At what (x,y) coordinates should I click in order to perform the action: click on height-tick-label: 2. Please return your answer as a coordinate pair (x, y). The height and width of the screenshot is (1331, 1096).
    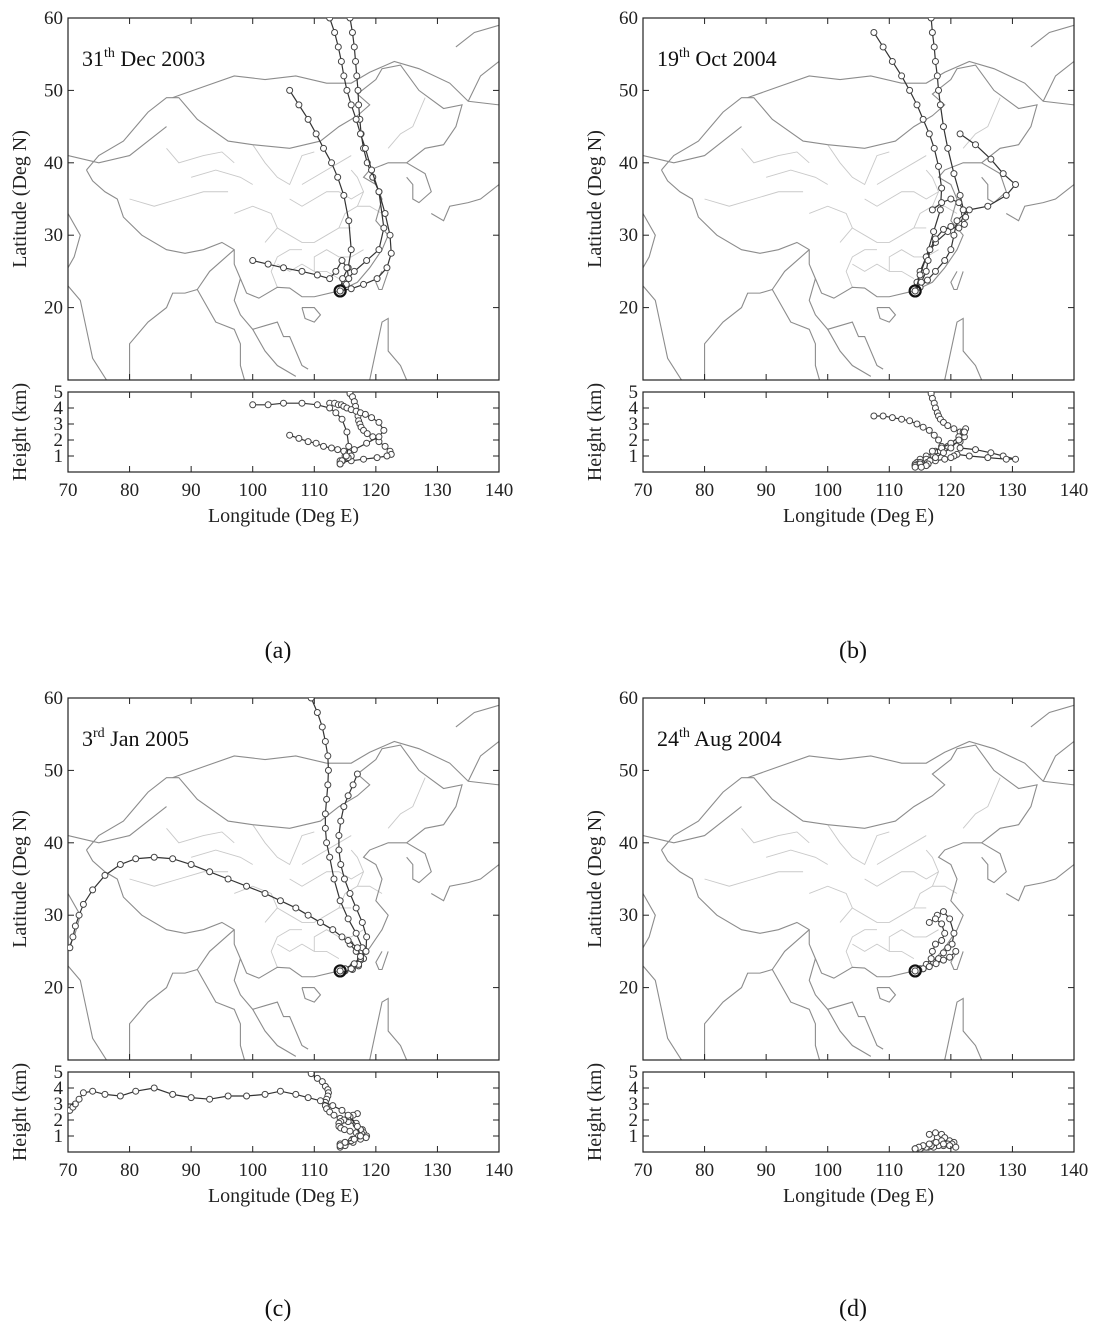
    Looking at the image, I should click on (634, 1120).